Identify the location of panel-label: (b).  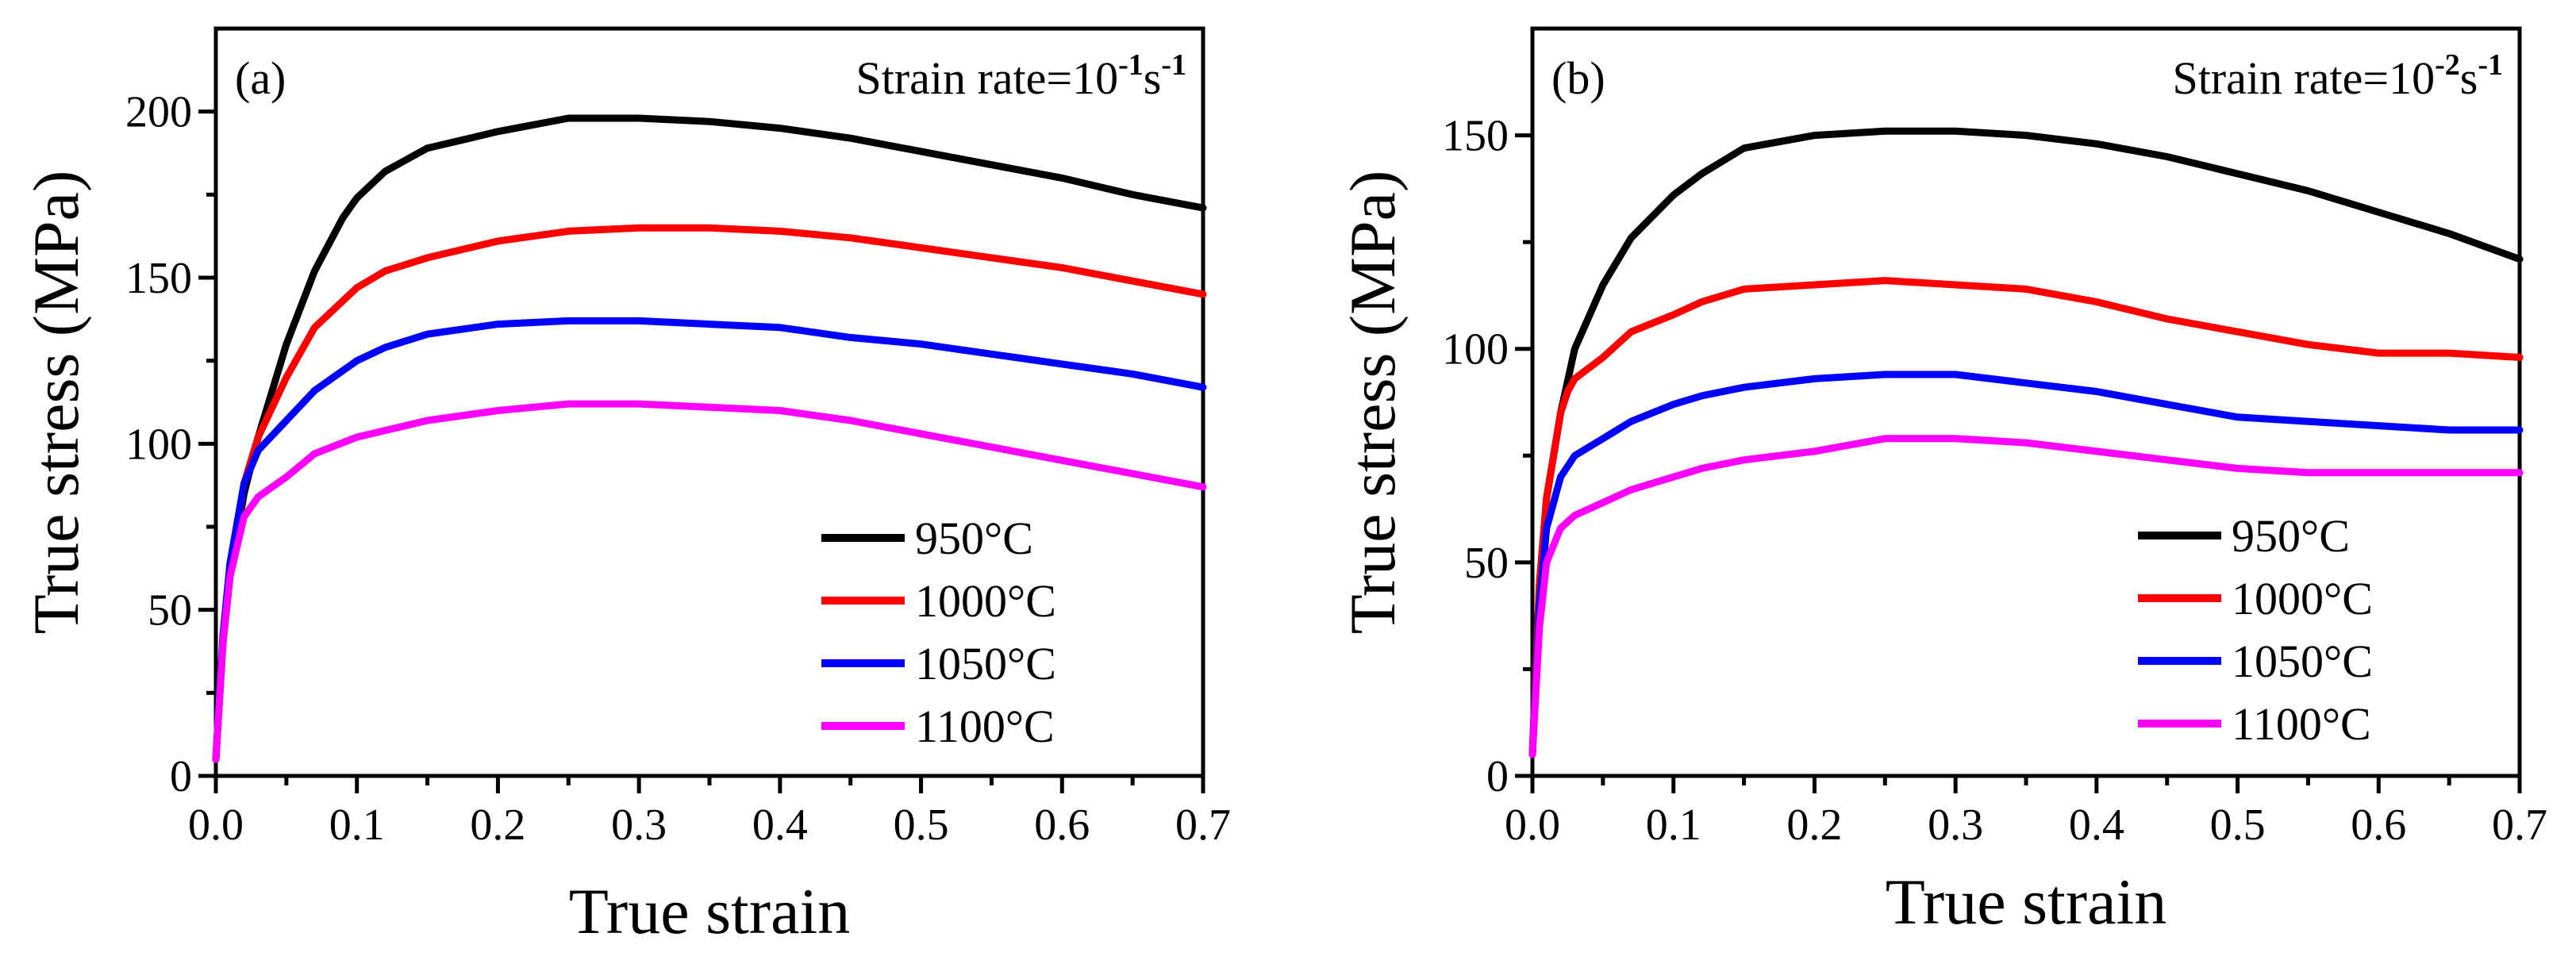
(1578, 78).